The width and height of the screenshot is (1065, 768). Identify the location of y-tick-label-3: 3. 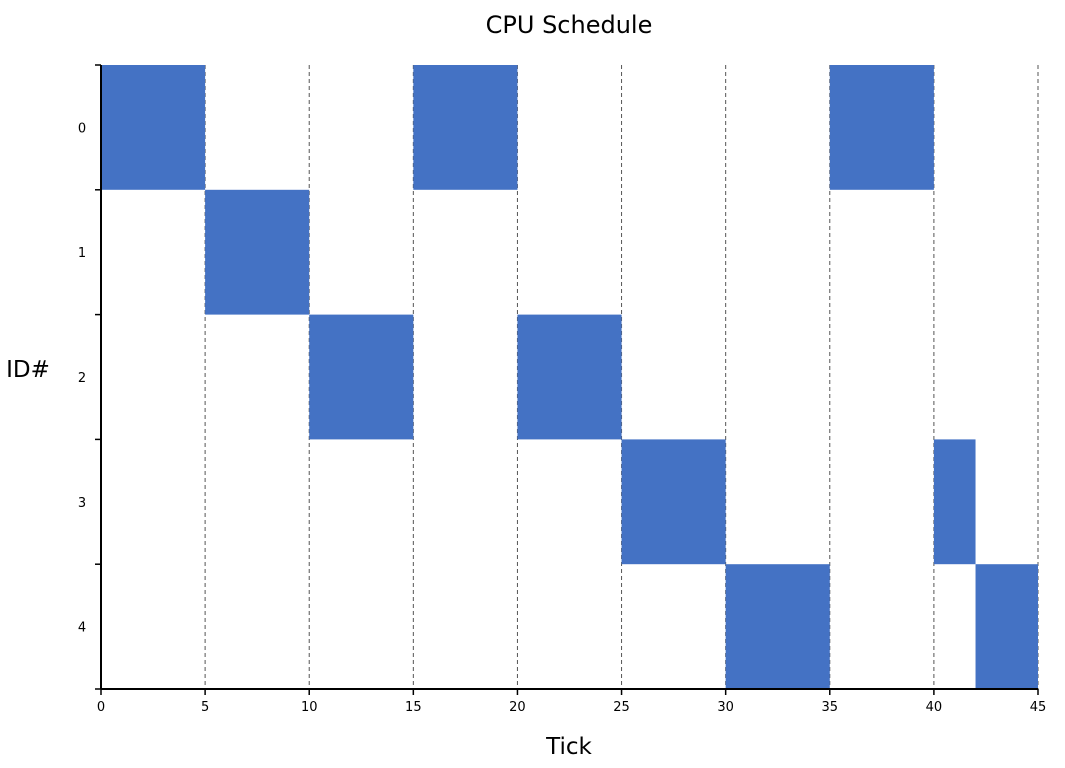
(82, 503).